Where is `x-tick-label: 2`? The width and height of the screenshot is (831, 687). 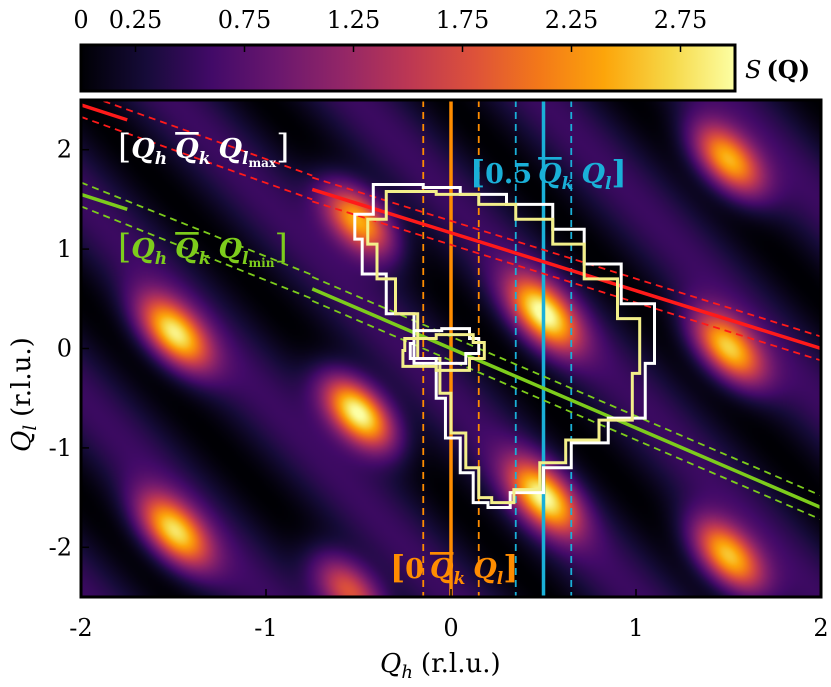
x-tick-label: 2 is located at coordinates (820, 628).